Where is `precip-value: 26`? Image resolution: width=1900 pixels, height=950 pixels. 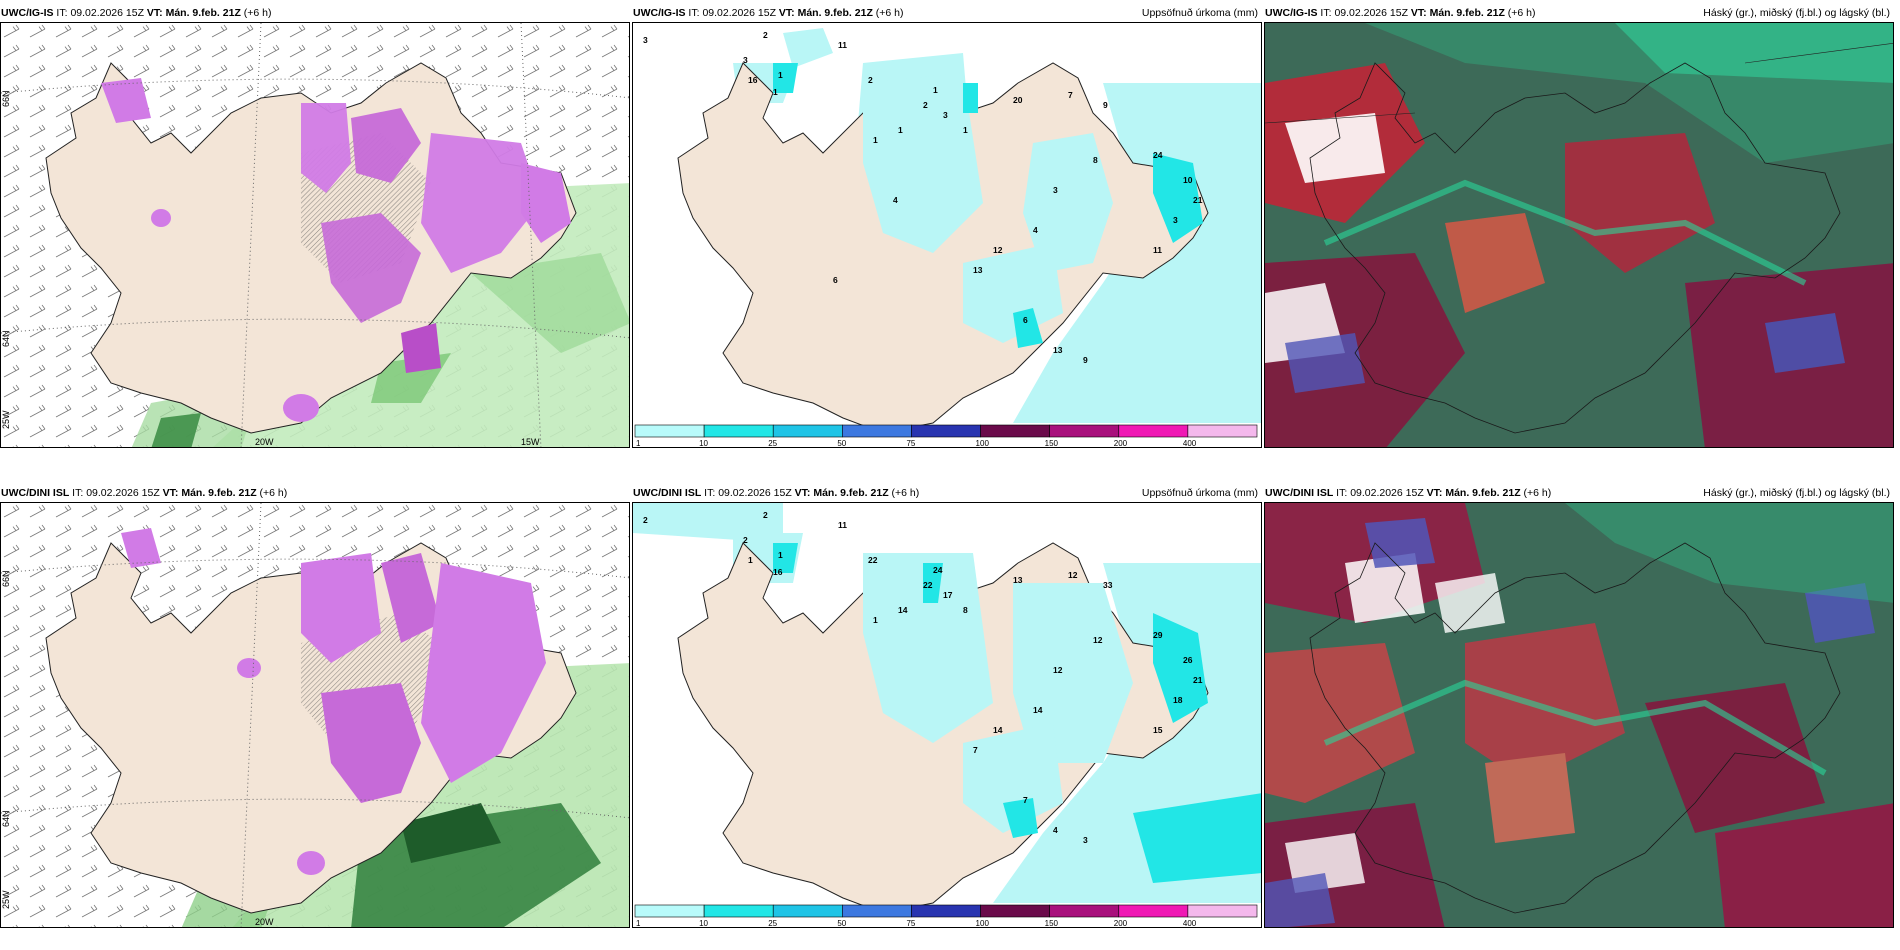 precip-value: 26 is located at coordinates (1188, 660).